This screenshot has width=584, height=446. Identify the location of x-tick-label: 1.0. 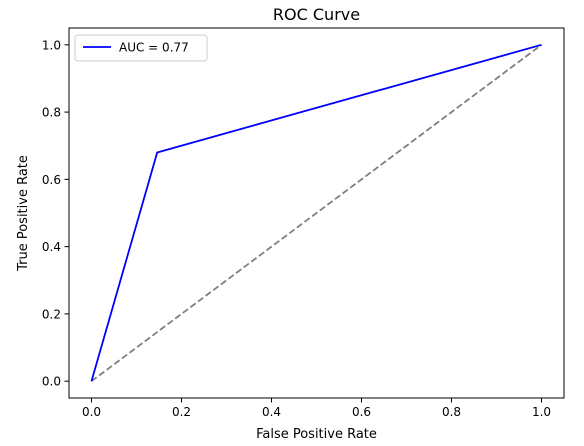
(541, 412).